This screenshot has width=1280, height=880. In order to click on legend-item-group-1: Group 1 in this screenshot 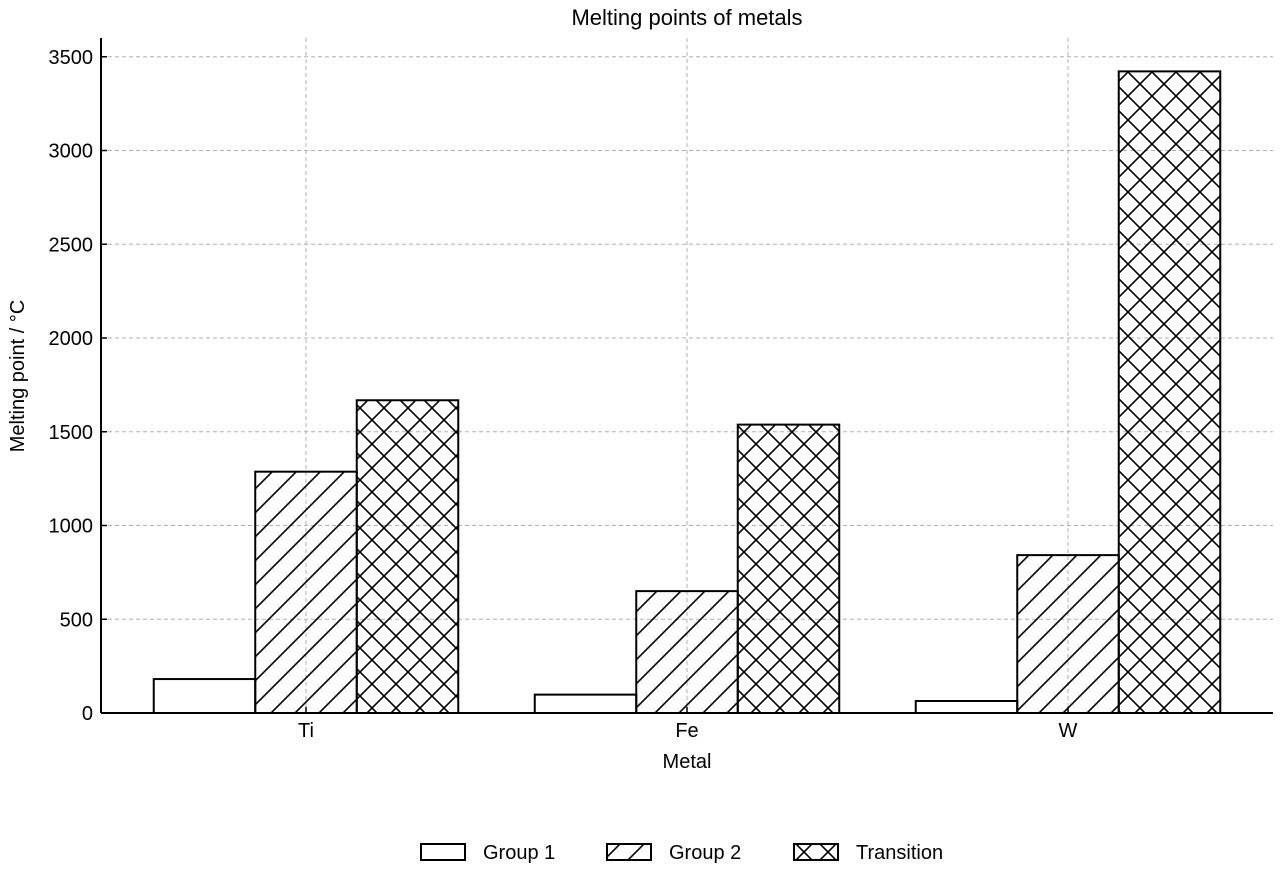, I will do `click(487, 853)`.